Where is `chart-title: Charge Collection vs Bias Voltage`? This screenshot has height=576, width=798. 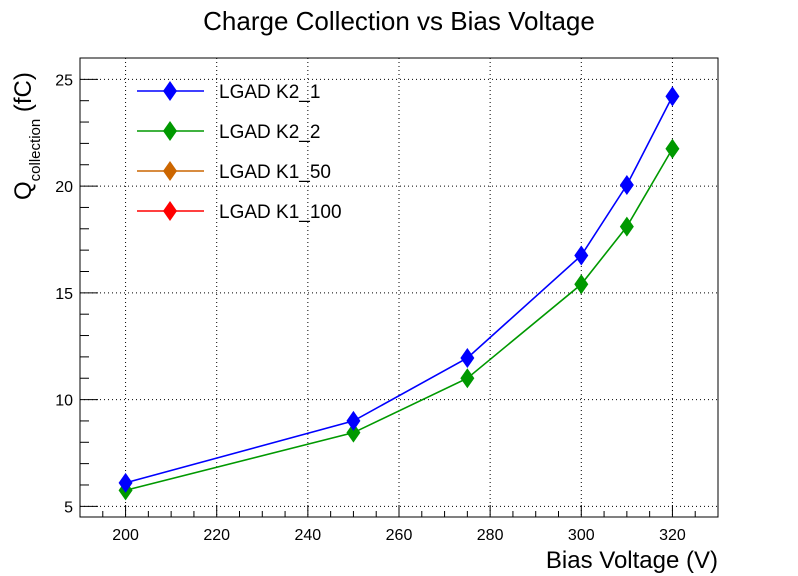
chart-title: Charge Collection vs Bias Voltage is located at coordinates (399, 21).